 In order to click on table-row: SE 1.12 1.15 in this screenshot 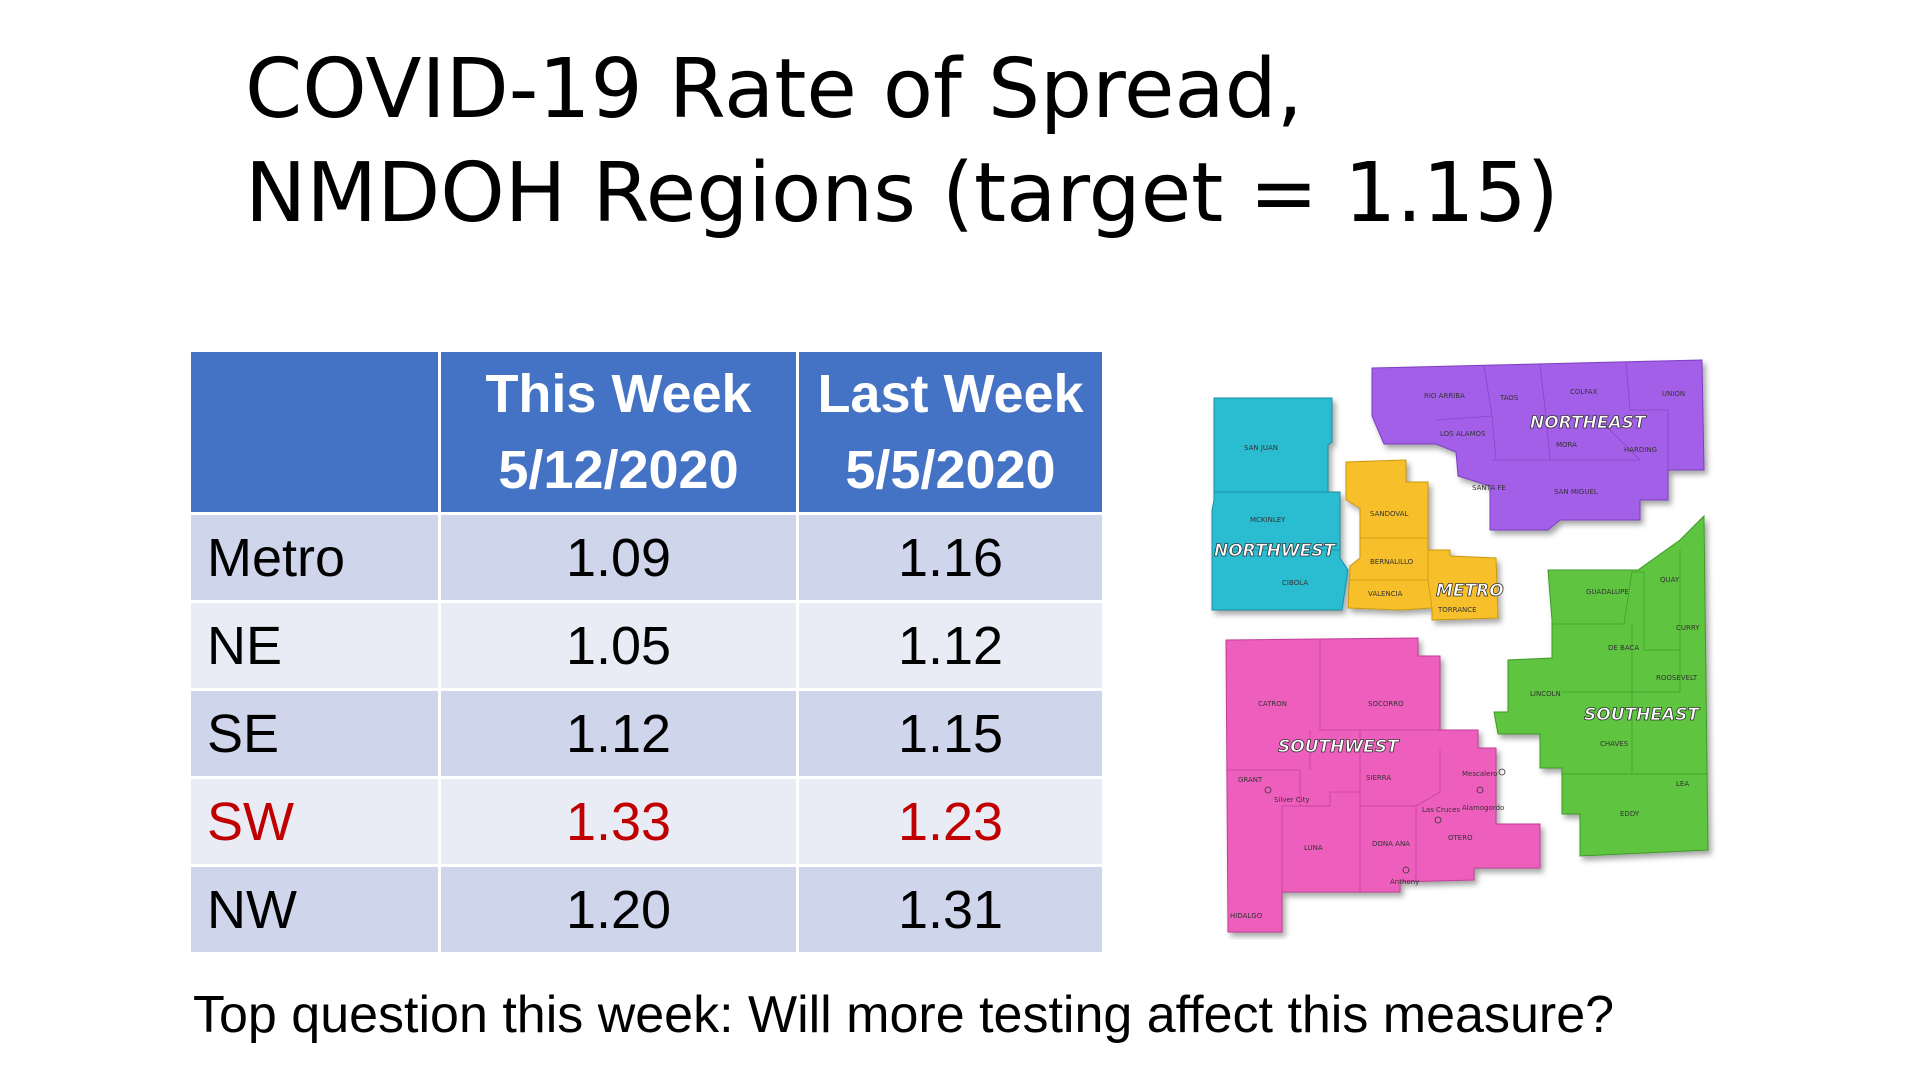, I will do `click(646, 733)`.